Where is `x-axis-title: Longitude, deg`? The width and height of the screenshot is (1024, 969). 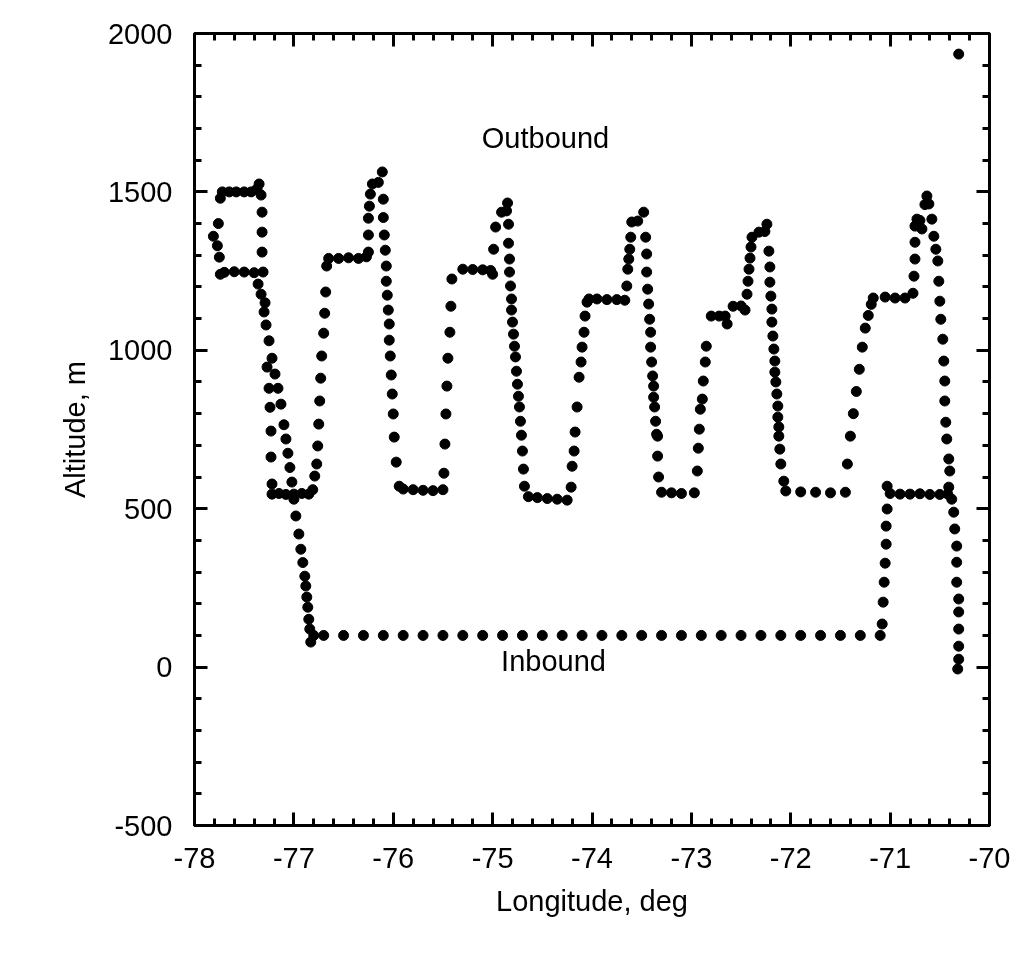 x-axis-title: Longitude, deg is located at coordinates (592, 900).